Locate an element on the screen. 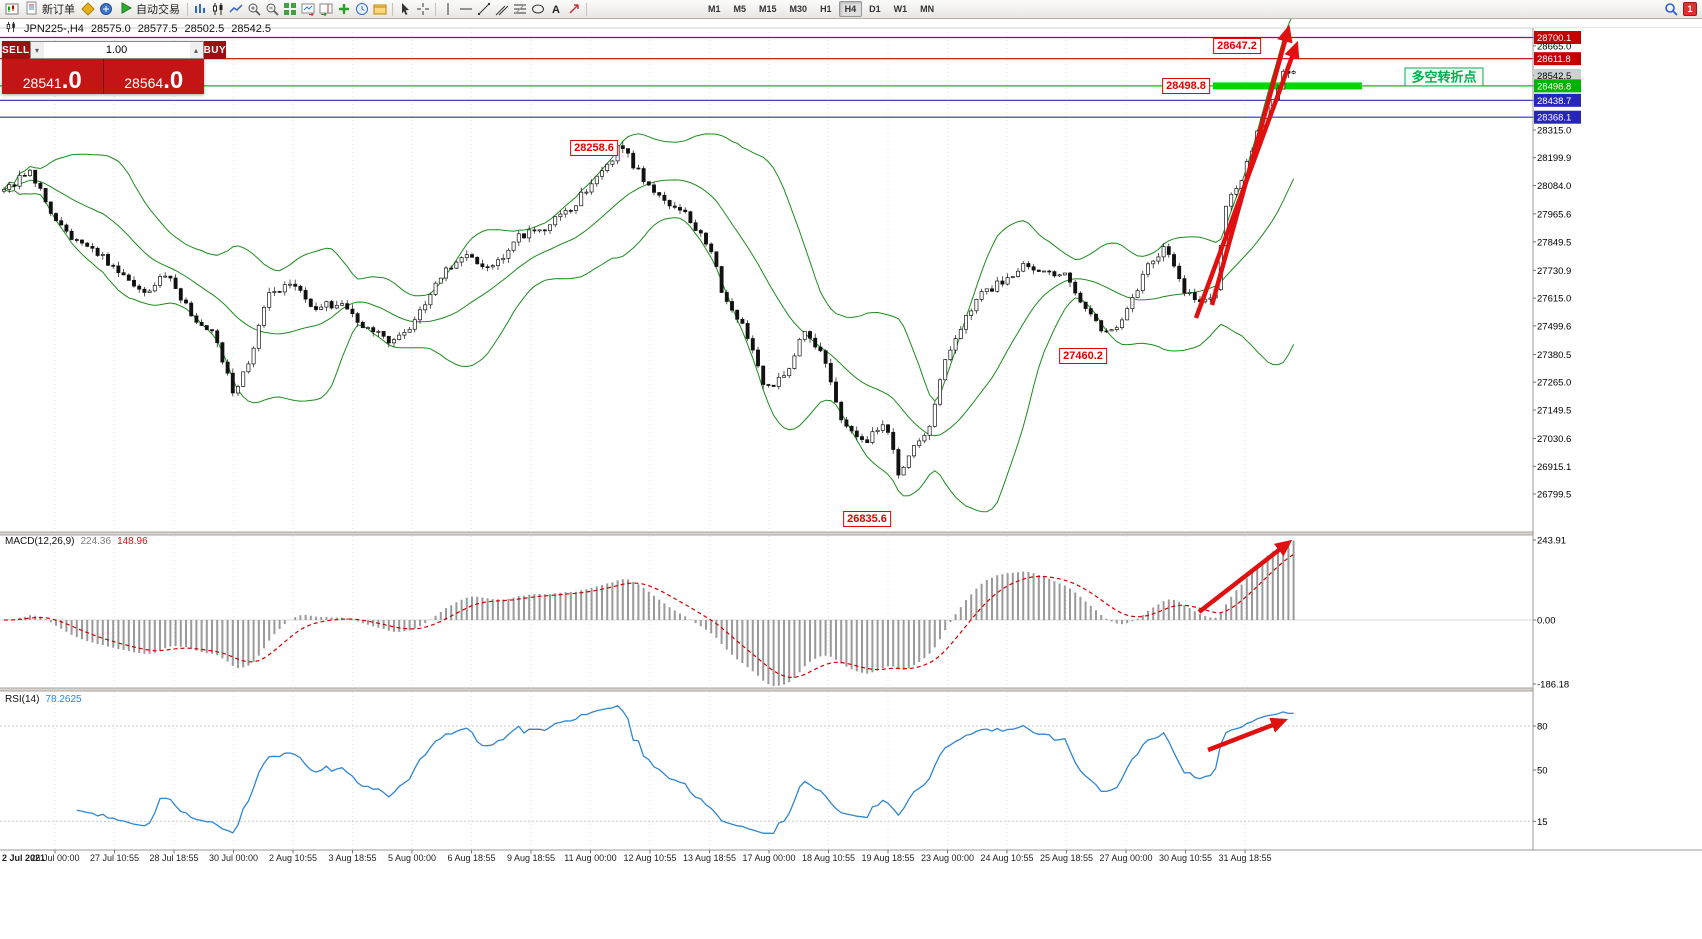  tf-button-m5: M5 is located at coordinates (740, 9).